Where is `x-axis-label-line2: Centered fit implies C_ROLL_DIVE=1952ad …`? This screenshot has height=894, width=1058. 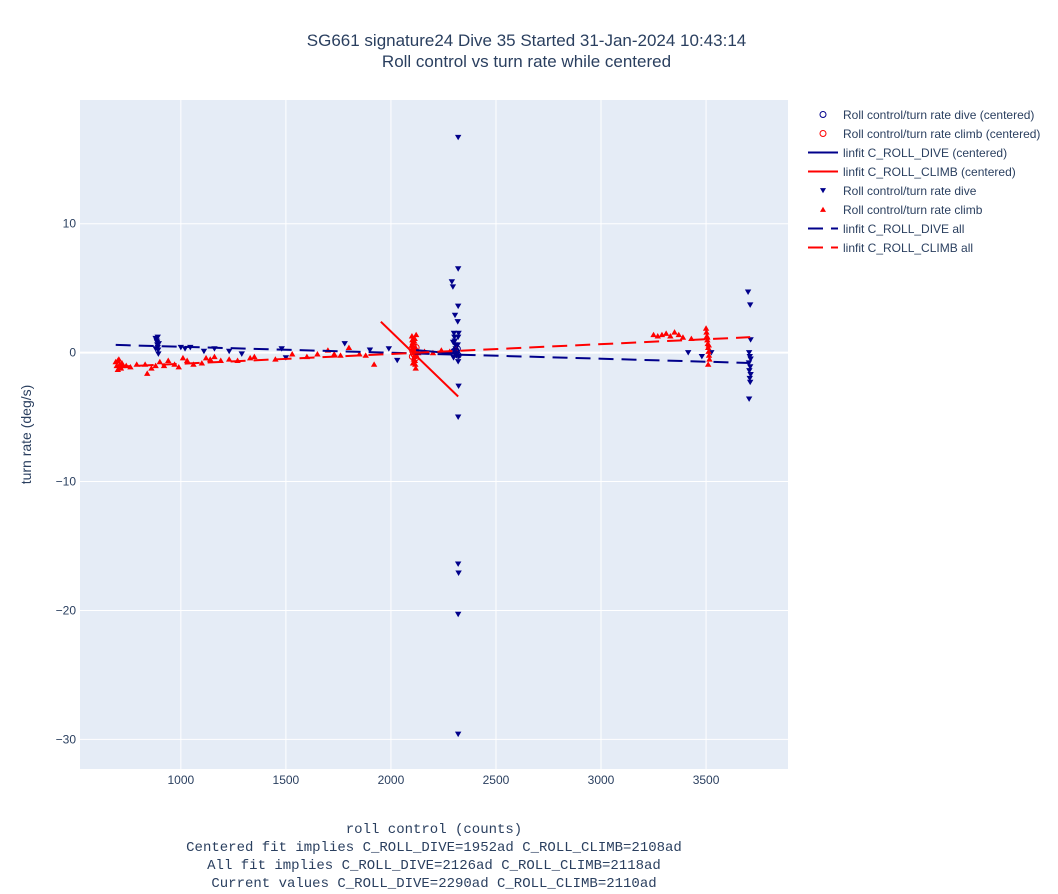 x-axis-label-line2: Centered fit implies C_ROLL_DIVE=1952ad … is located at coordinates (434, 848).